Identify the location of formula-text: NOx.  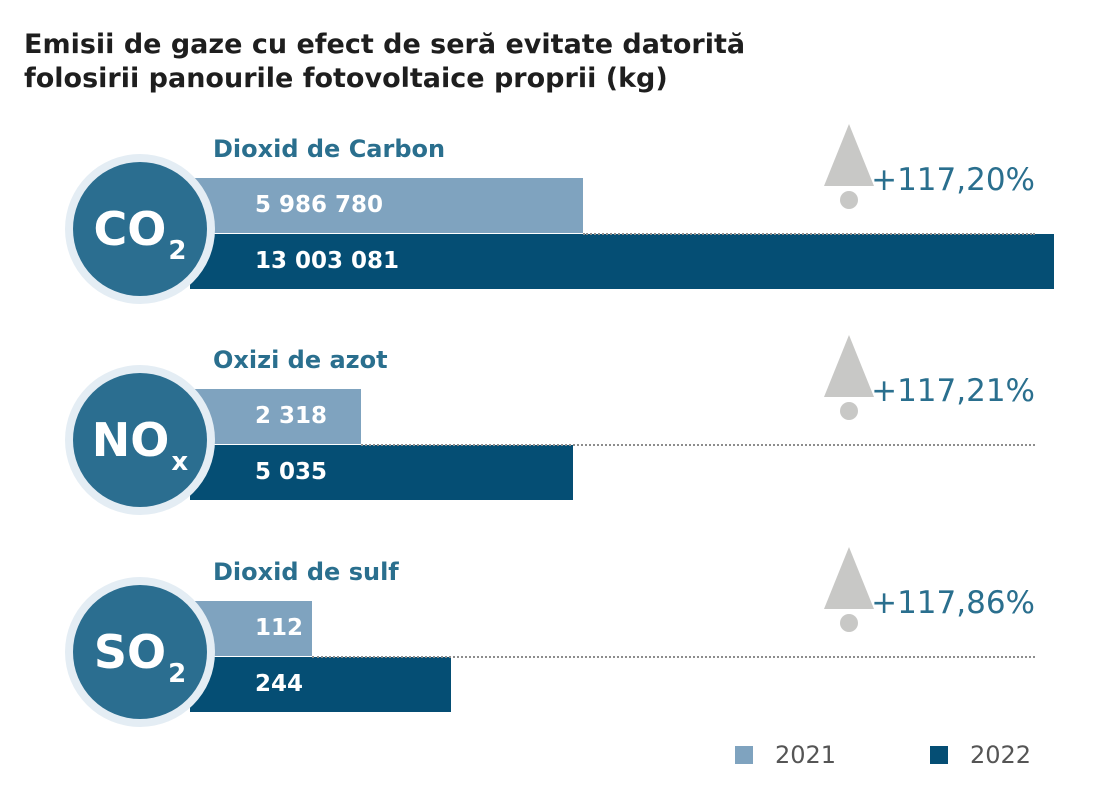
(140, 446).